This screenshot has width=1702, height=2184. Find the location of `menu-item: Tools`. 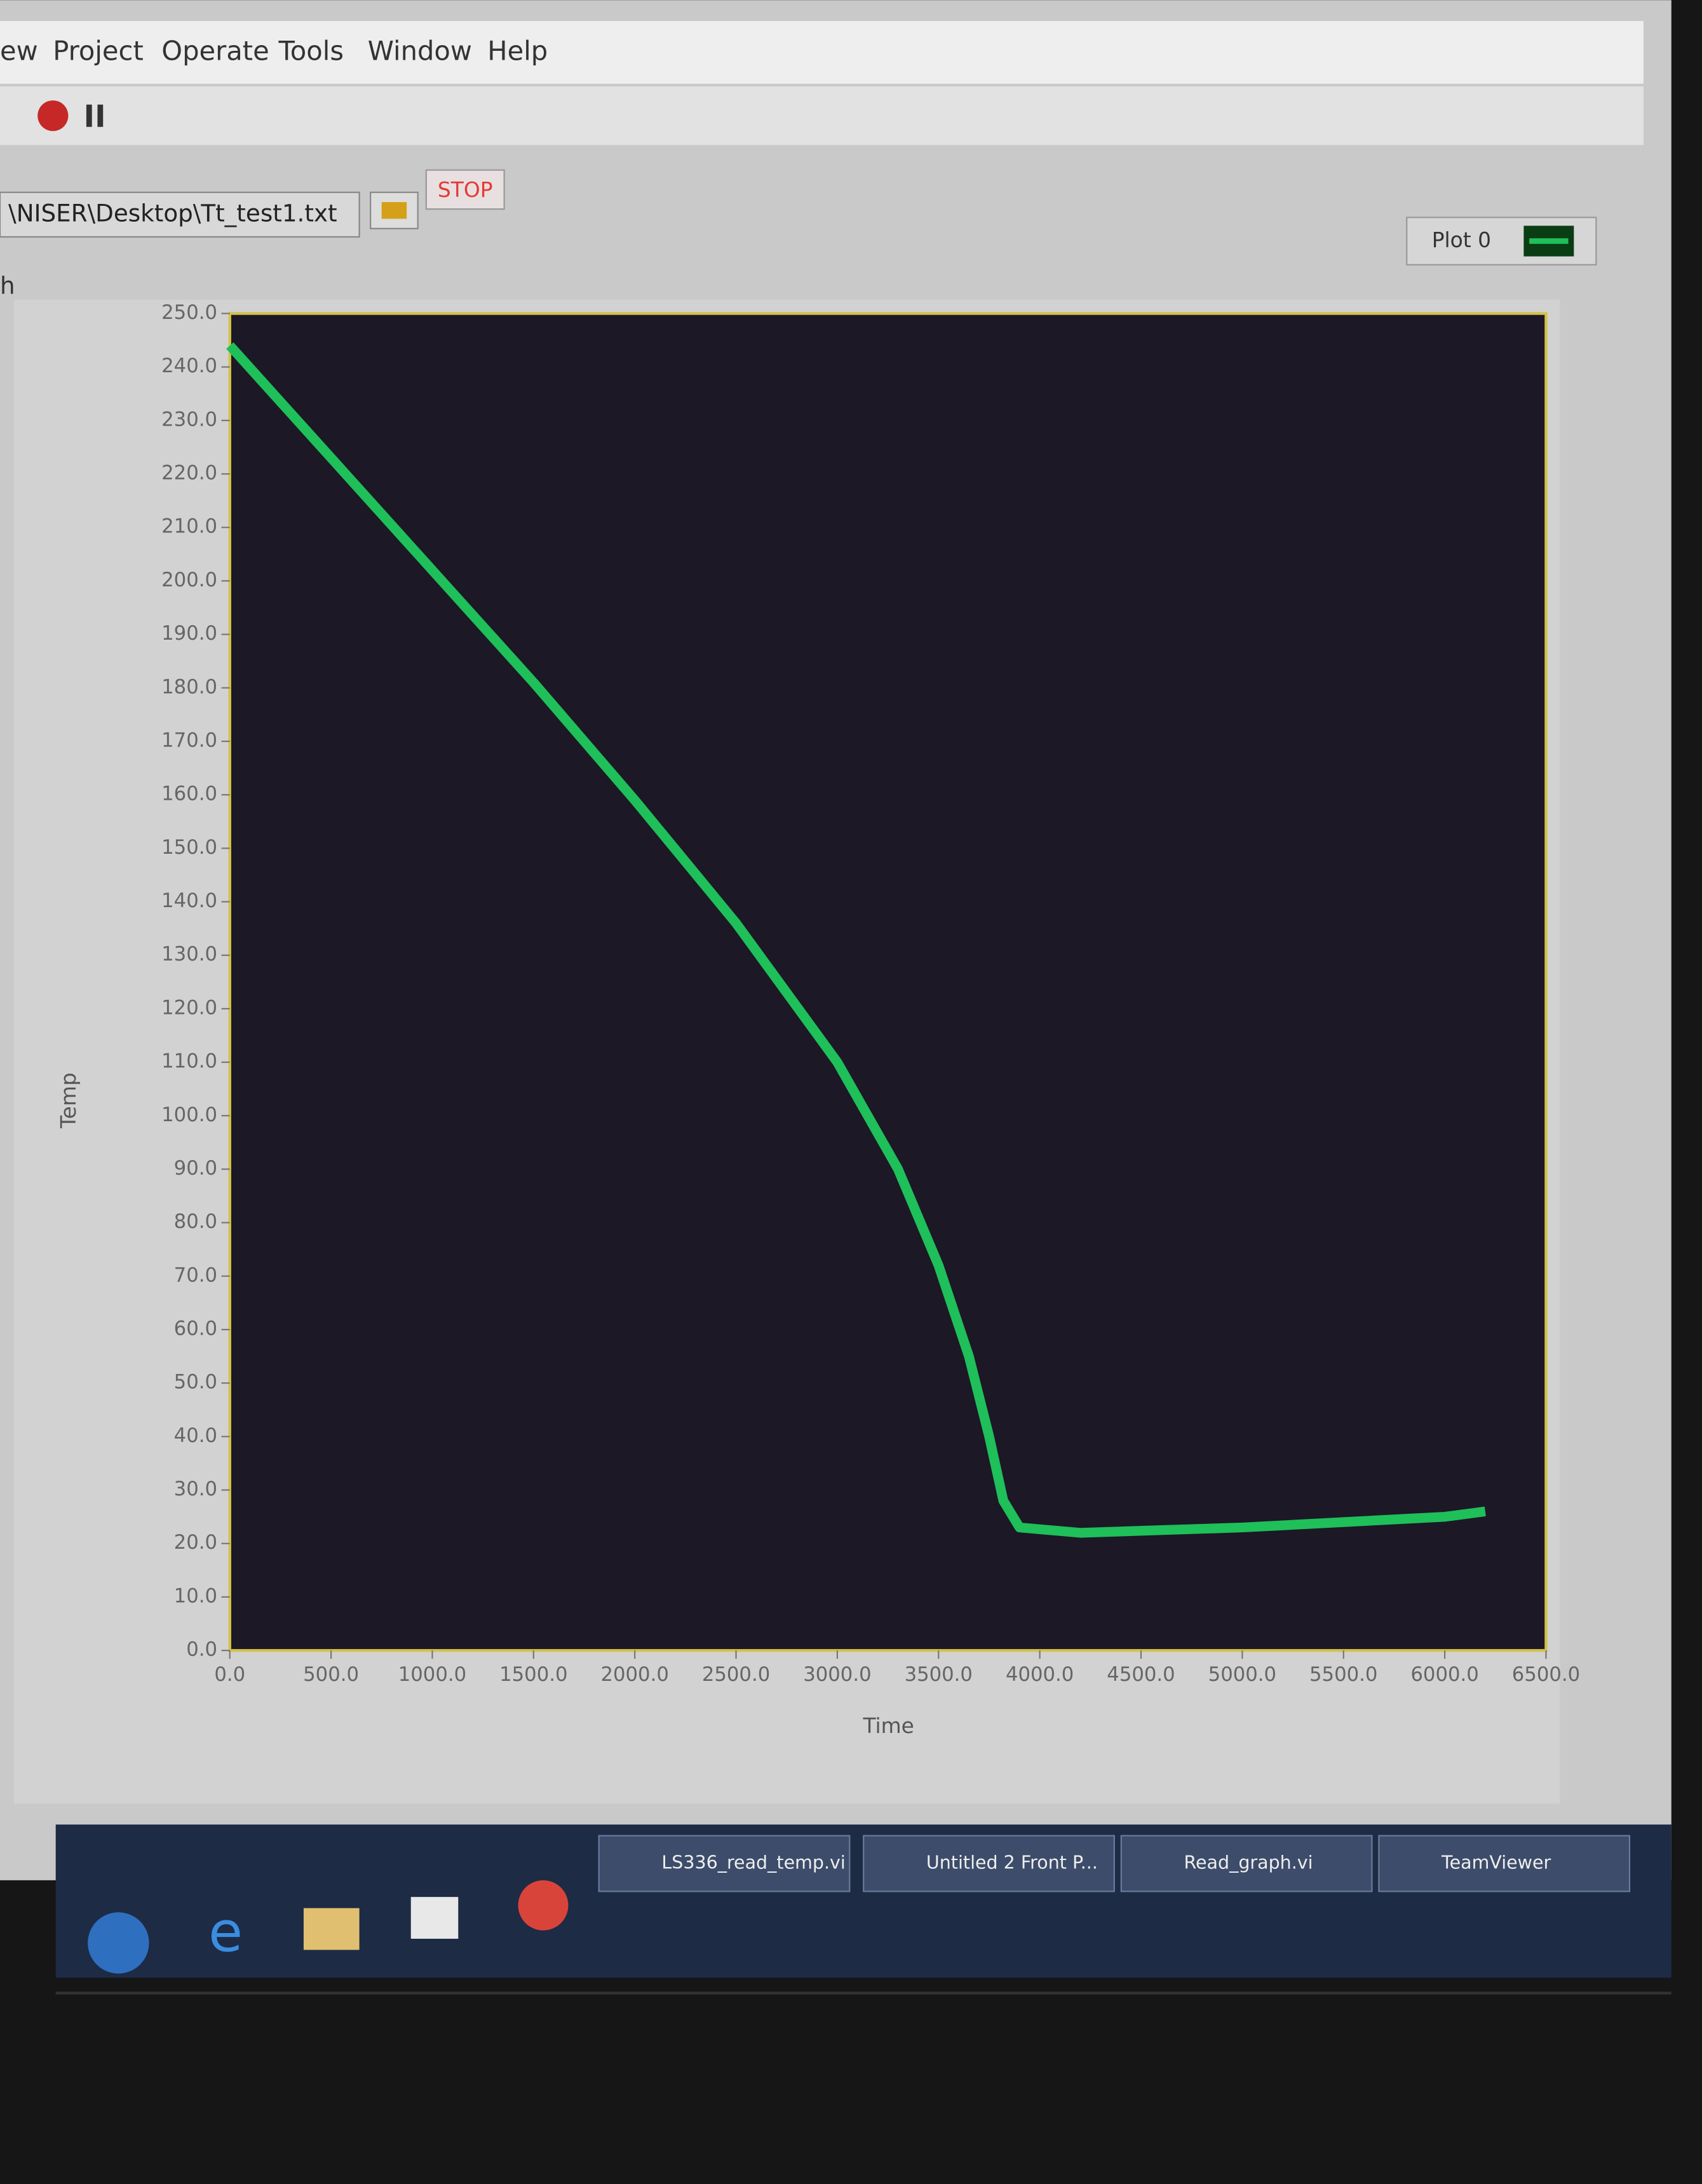

menu-item: Tools is located at coordinates (311, 52).